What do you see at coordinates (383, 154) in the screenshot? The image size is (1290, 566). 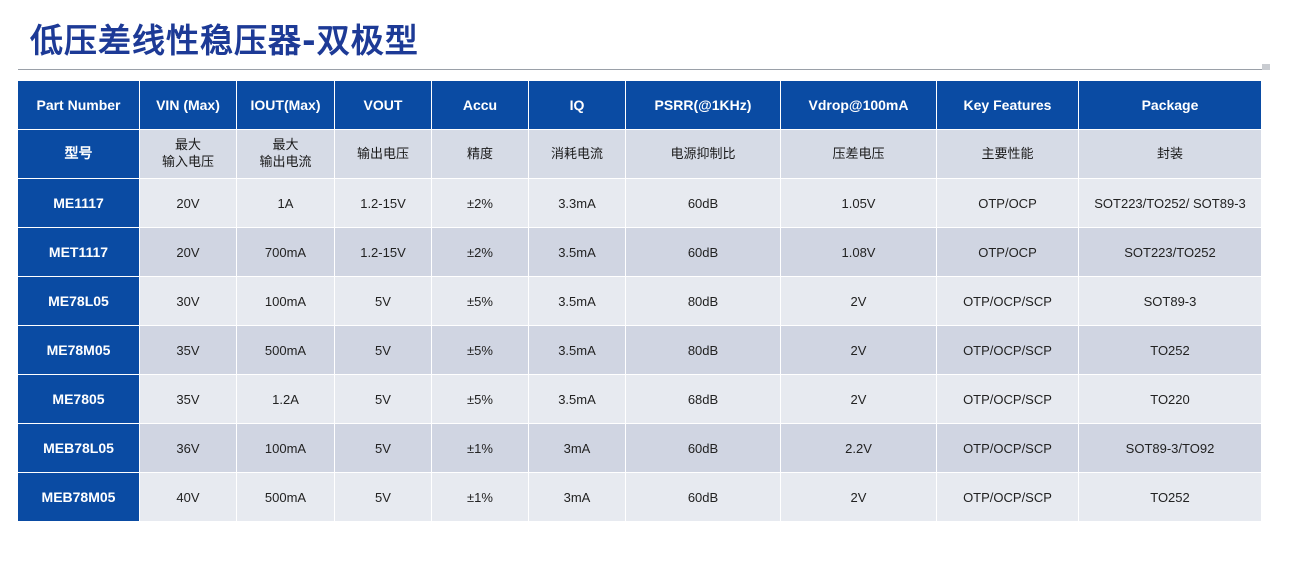 I see `column-header-cn: 输出电压` at bounding box center [383, 154].